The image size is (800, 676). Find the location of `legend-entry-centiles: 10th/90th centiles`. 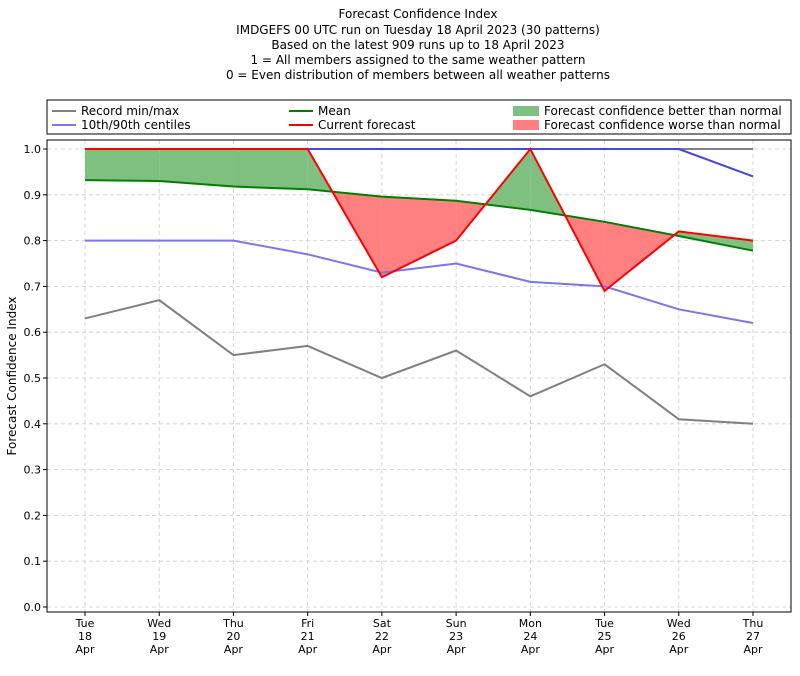

legend-entry-centiles: 10th/90th centiles is located at coordinates (121, 125).